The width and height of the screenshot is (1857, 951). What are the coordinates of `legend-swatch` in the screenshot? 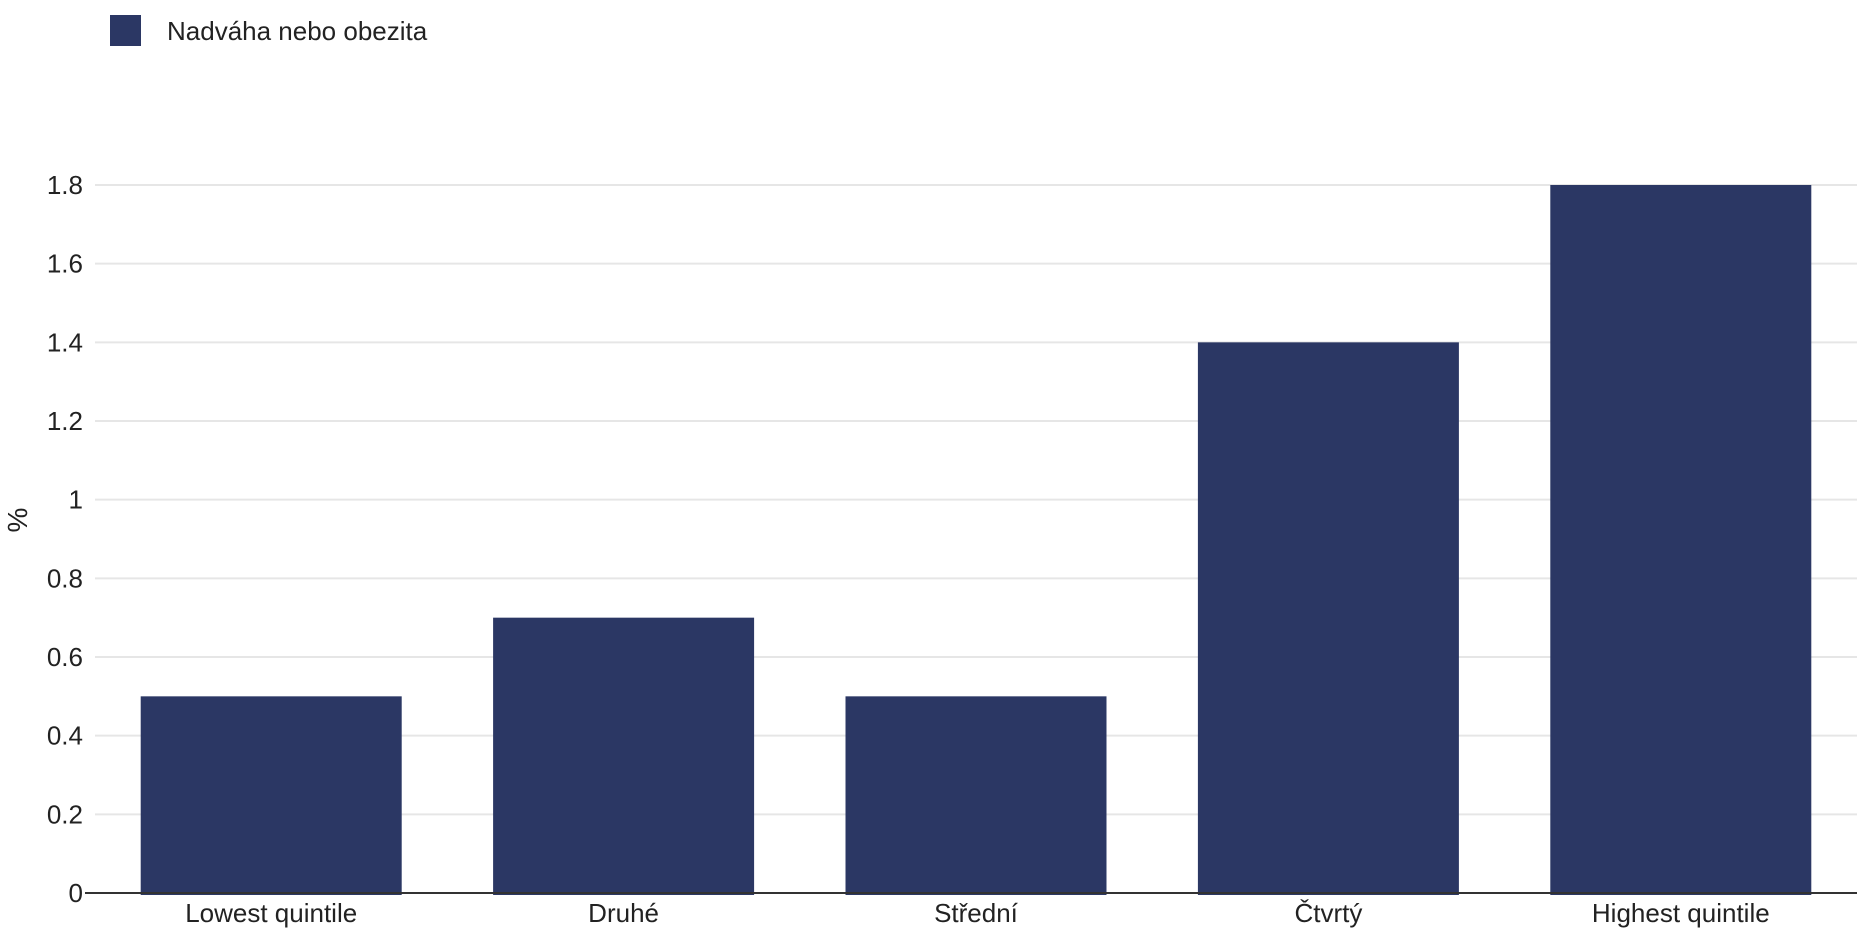 It's located at (125, 30).